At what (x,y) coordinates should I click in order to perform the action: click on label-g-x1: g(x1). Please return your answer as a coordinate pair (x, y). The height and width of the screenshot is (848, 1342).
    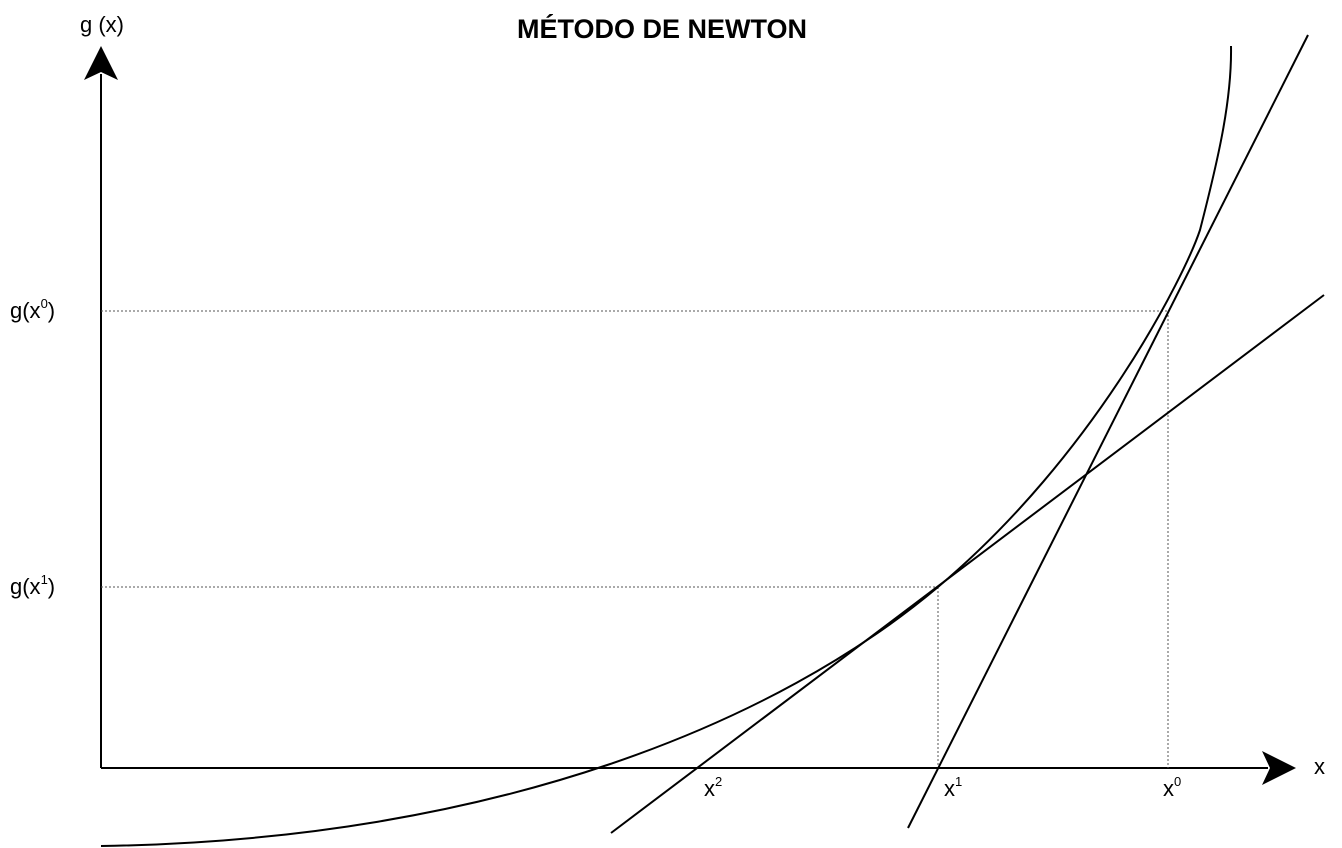
    Looking at the image, I should click on (32, 585).